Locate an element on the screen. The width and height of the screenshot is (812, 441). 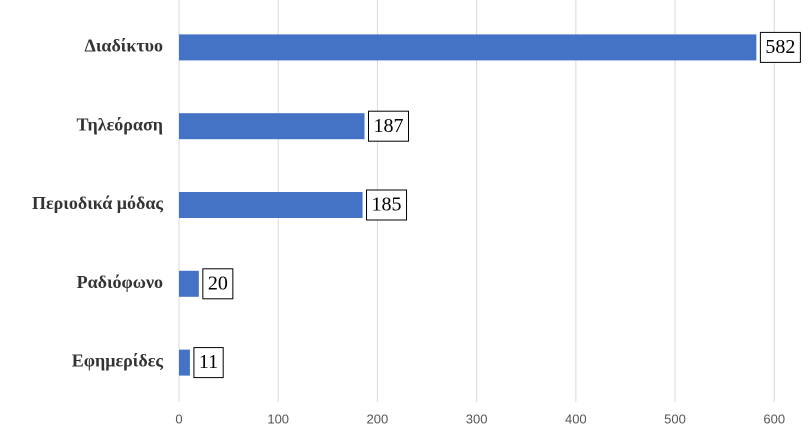
x-tick-label: 600 is located at coordinates (774, 418).